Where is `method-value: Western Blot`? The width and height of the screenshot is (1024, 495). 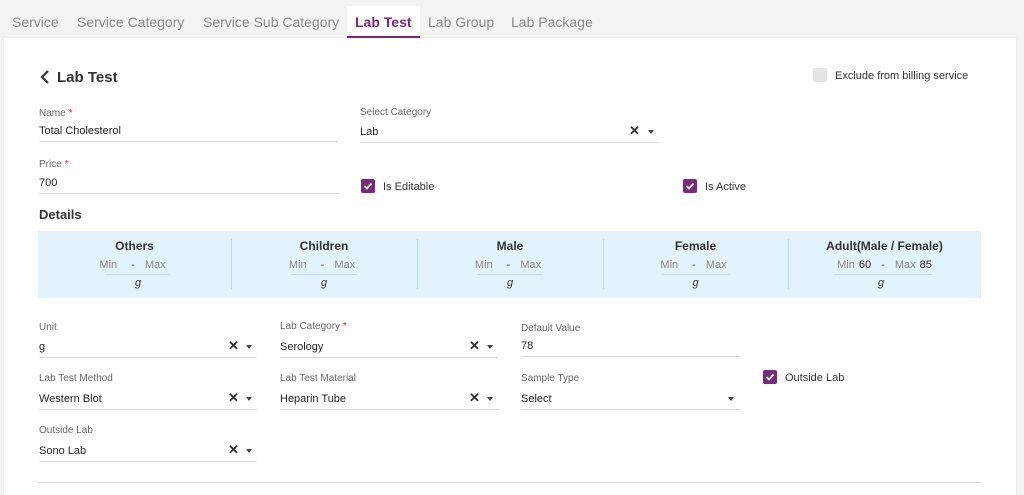
method-value: Western Blot is located at coordinates (70, 399).